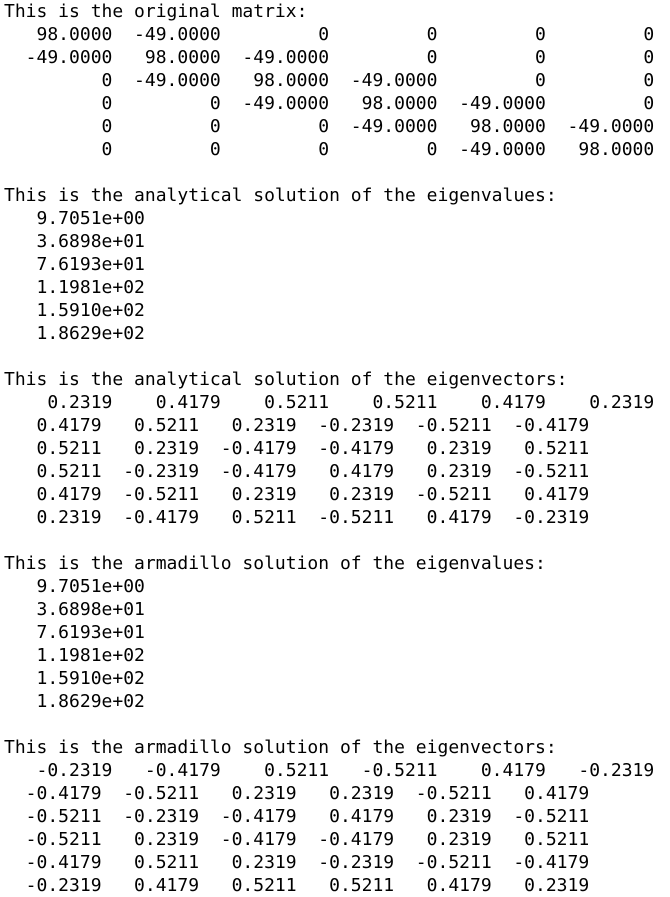 The image size is (670, 897). I want to click on armadillo-eigenvalue-6: 1.8629e+02, so click(74, 701).